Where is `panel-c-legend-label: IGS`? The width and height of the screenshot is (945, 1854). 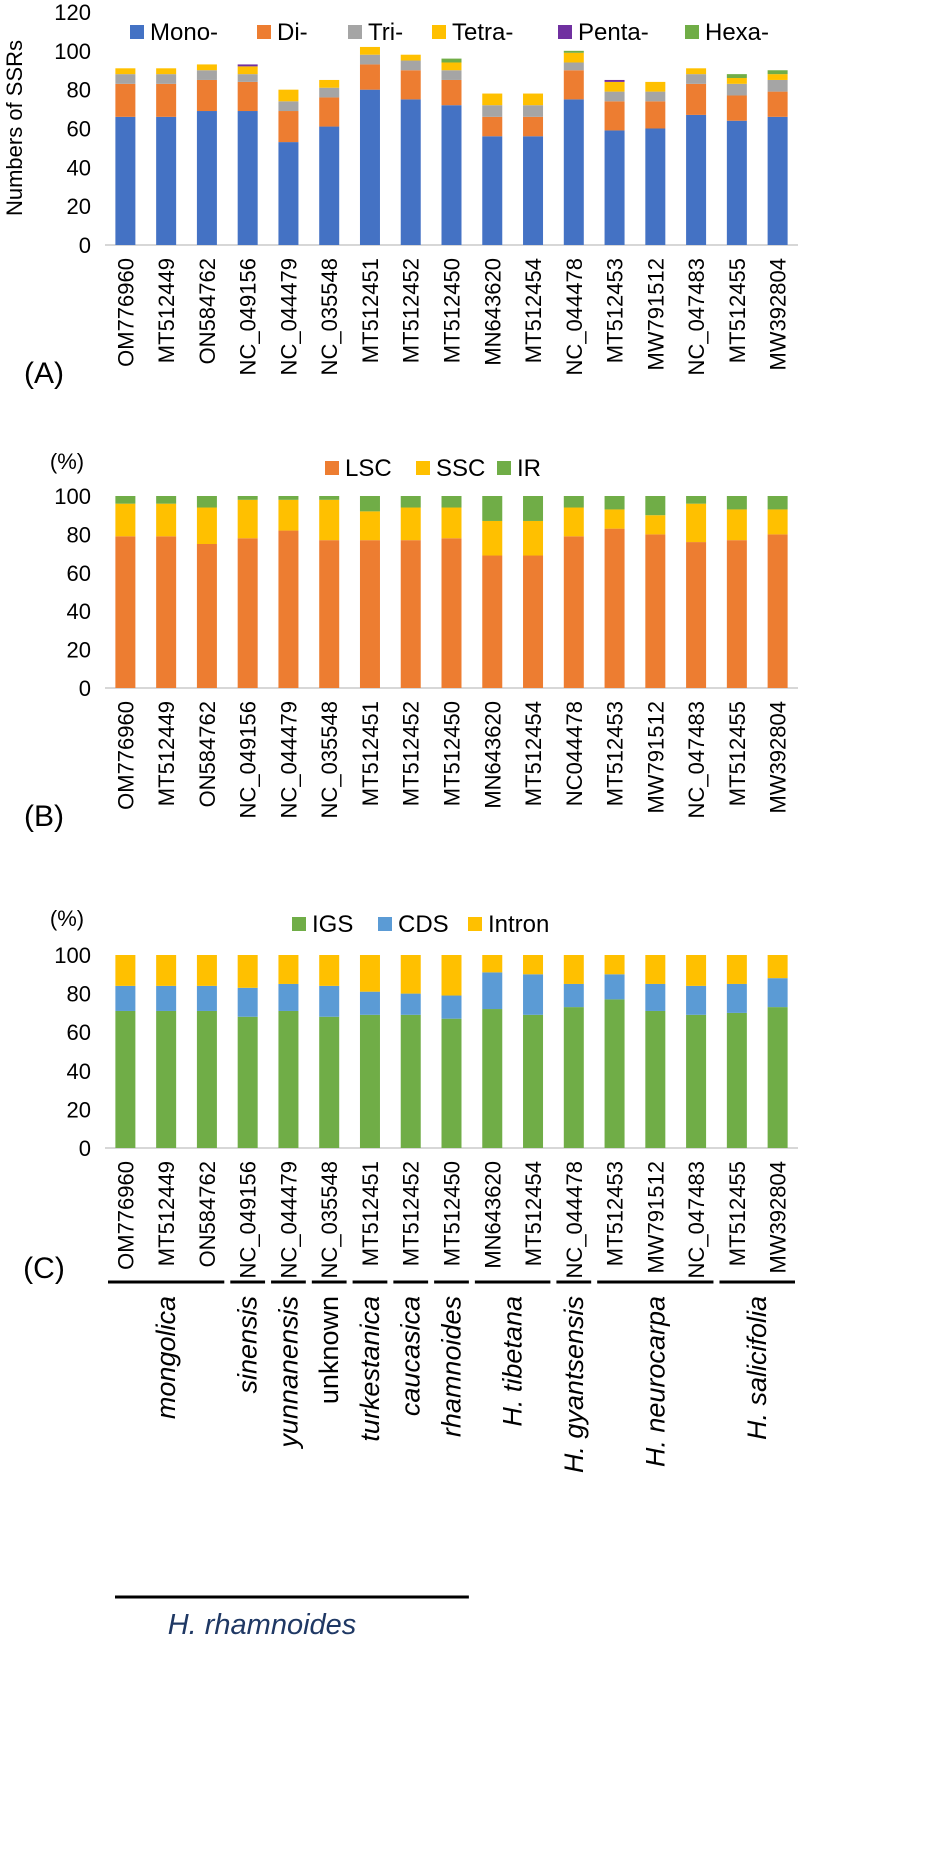 panel-c-legend-label: IGS is located at coordinates (332, 924).